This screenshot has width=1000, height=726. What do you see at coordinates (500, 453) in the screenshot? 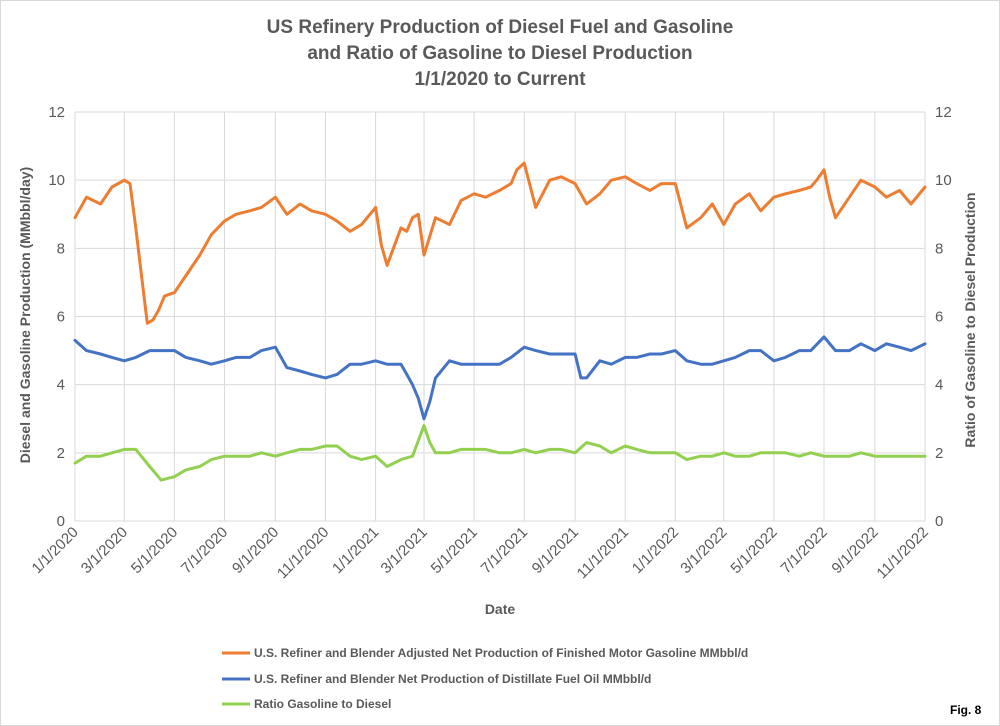
I see `ratio-series-line` at bounding box center [500, 453].